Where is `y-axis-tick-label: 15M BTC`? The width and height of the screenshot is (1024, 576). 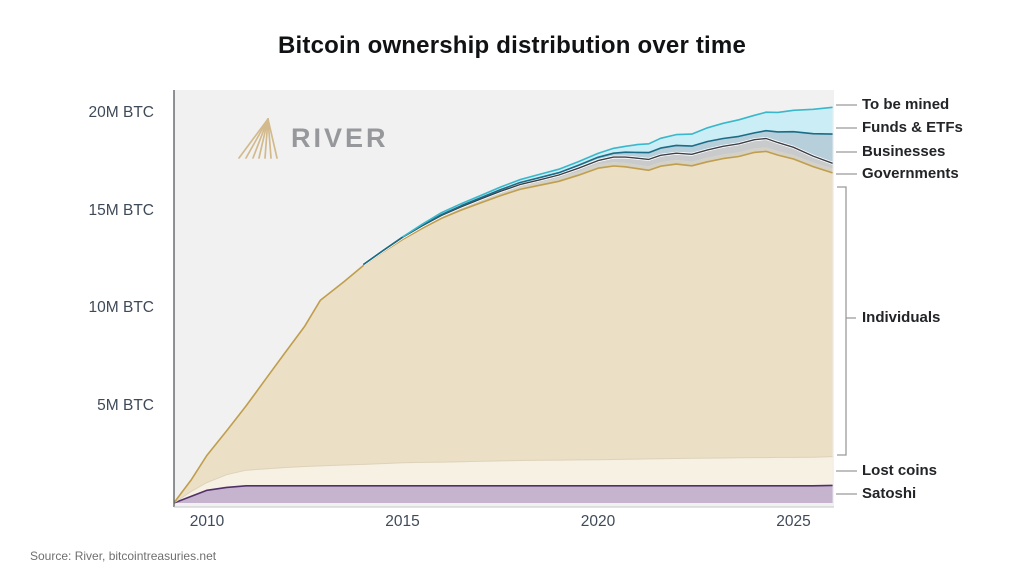
y-axis-tick-label: 15M BTC is located at coordinates (121, 210).